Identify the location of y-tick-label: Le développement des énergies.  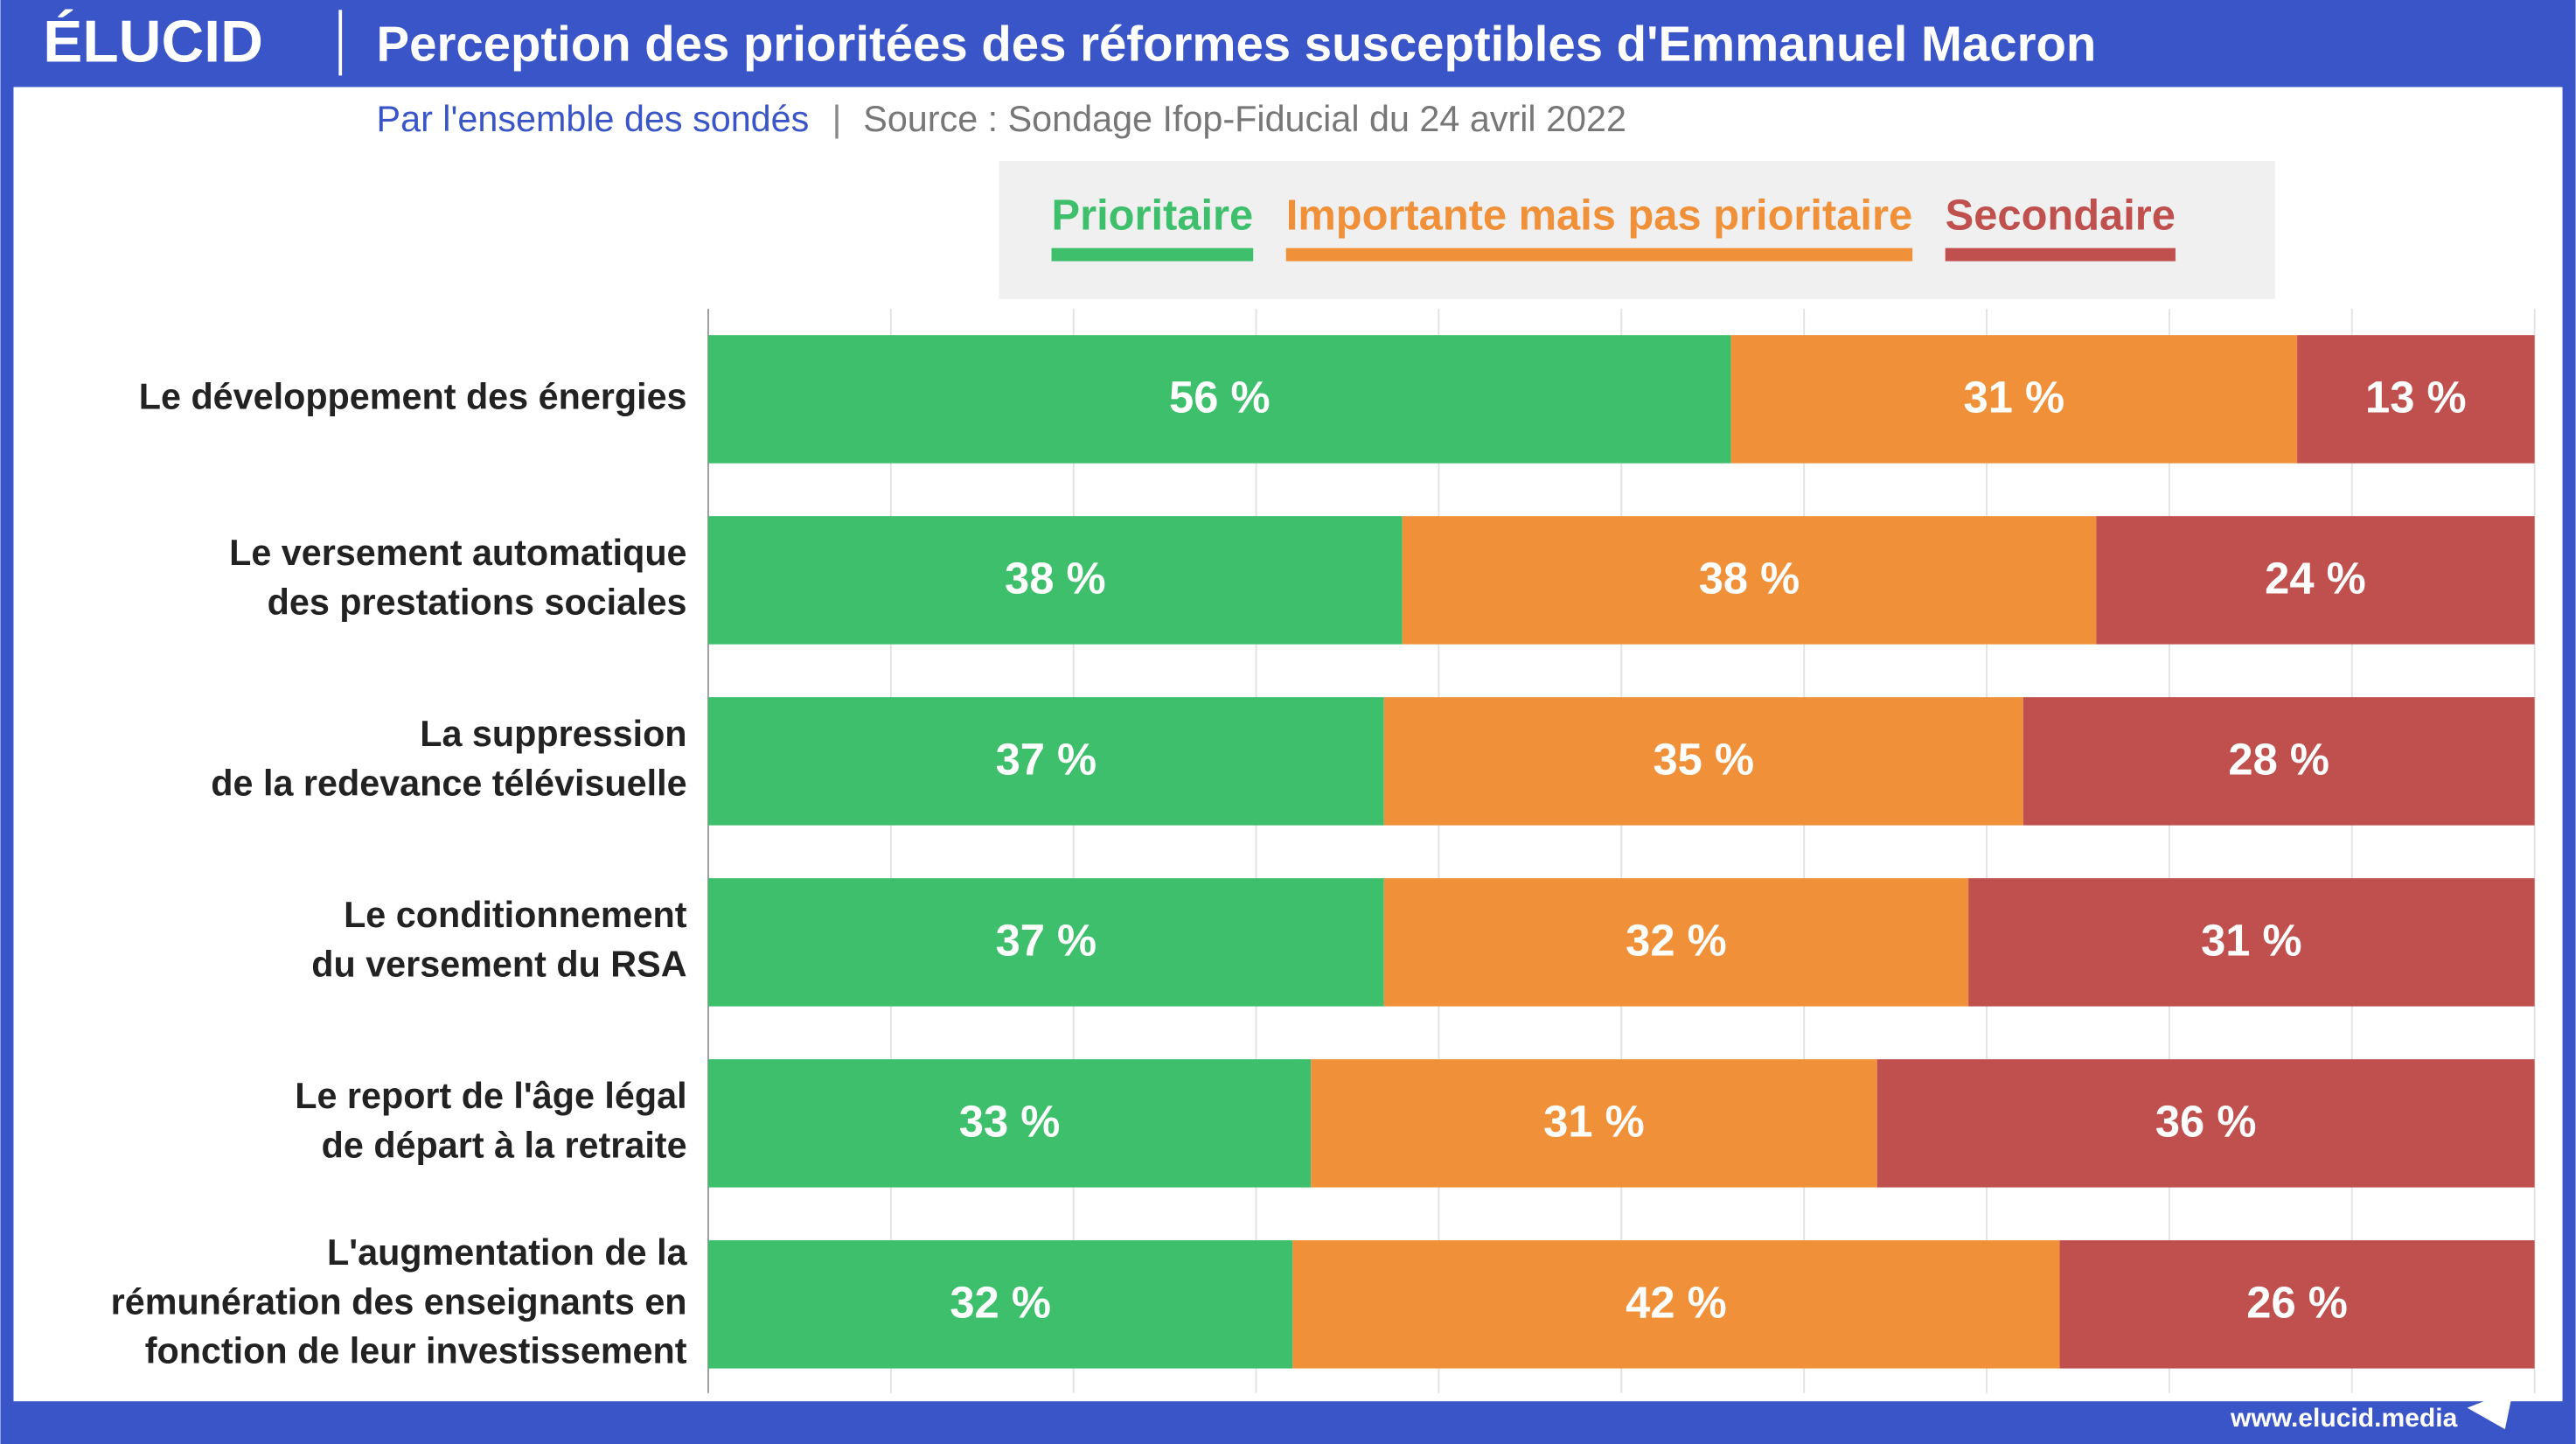
(413, 396).